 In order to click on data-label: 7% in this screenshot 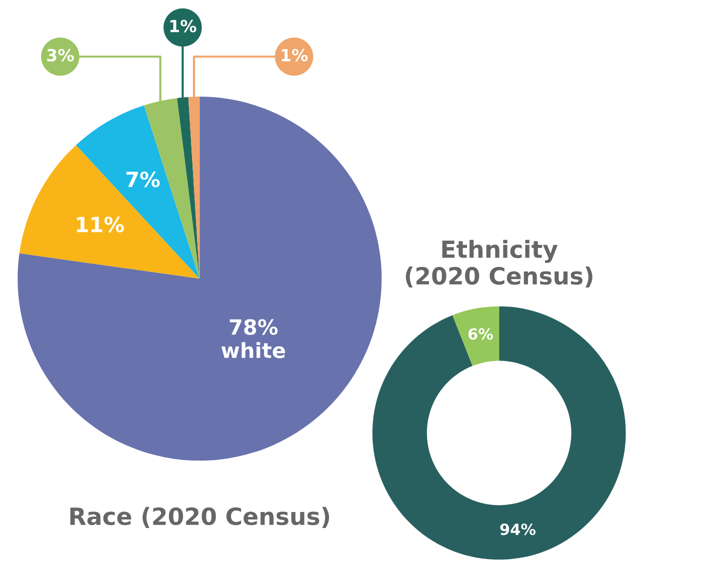, I will do `click(143, 180)`.